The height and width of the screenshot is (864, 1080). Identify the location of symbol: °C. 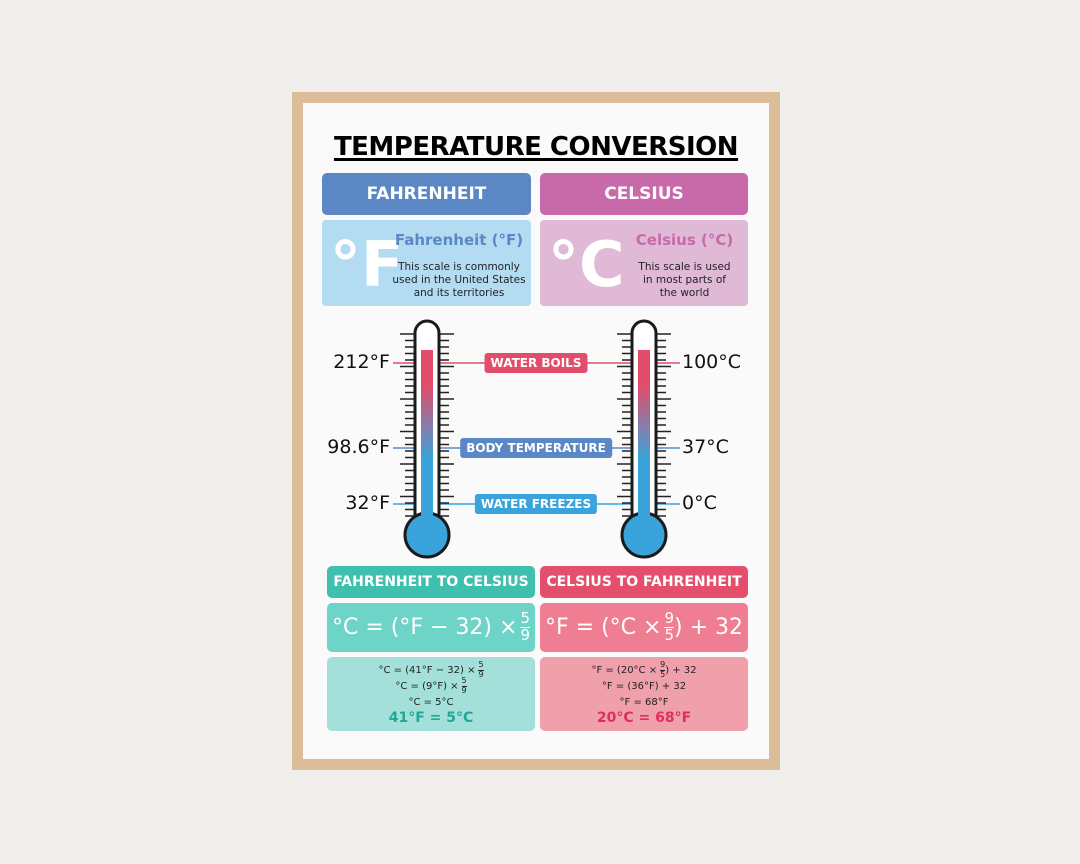
(586, 264).